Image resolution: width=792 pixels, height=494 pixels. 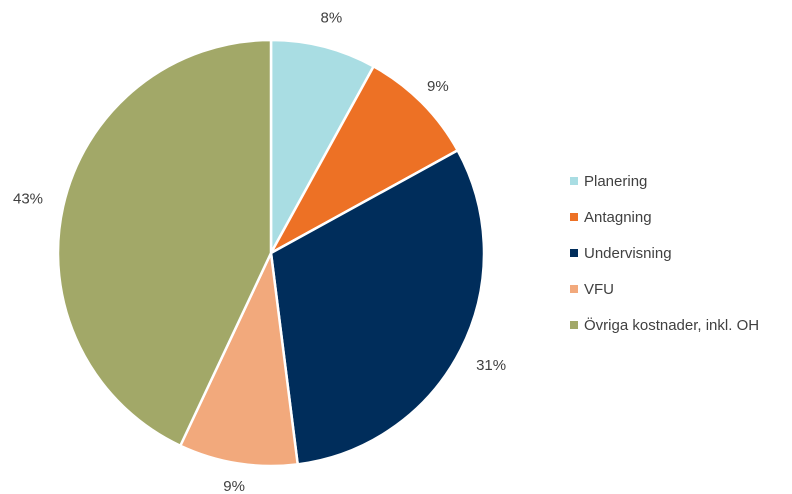 What do you see at coordinates (615, 181) in the screenshot?
I see `legend-label-planering: Planering` at bounding box center [615, 181].